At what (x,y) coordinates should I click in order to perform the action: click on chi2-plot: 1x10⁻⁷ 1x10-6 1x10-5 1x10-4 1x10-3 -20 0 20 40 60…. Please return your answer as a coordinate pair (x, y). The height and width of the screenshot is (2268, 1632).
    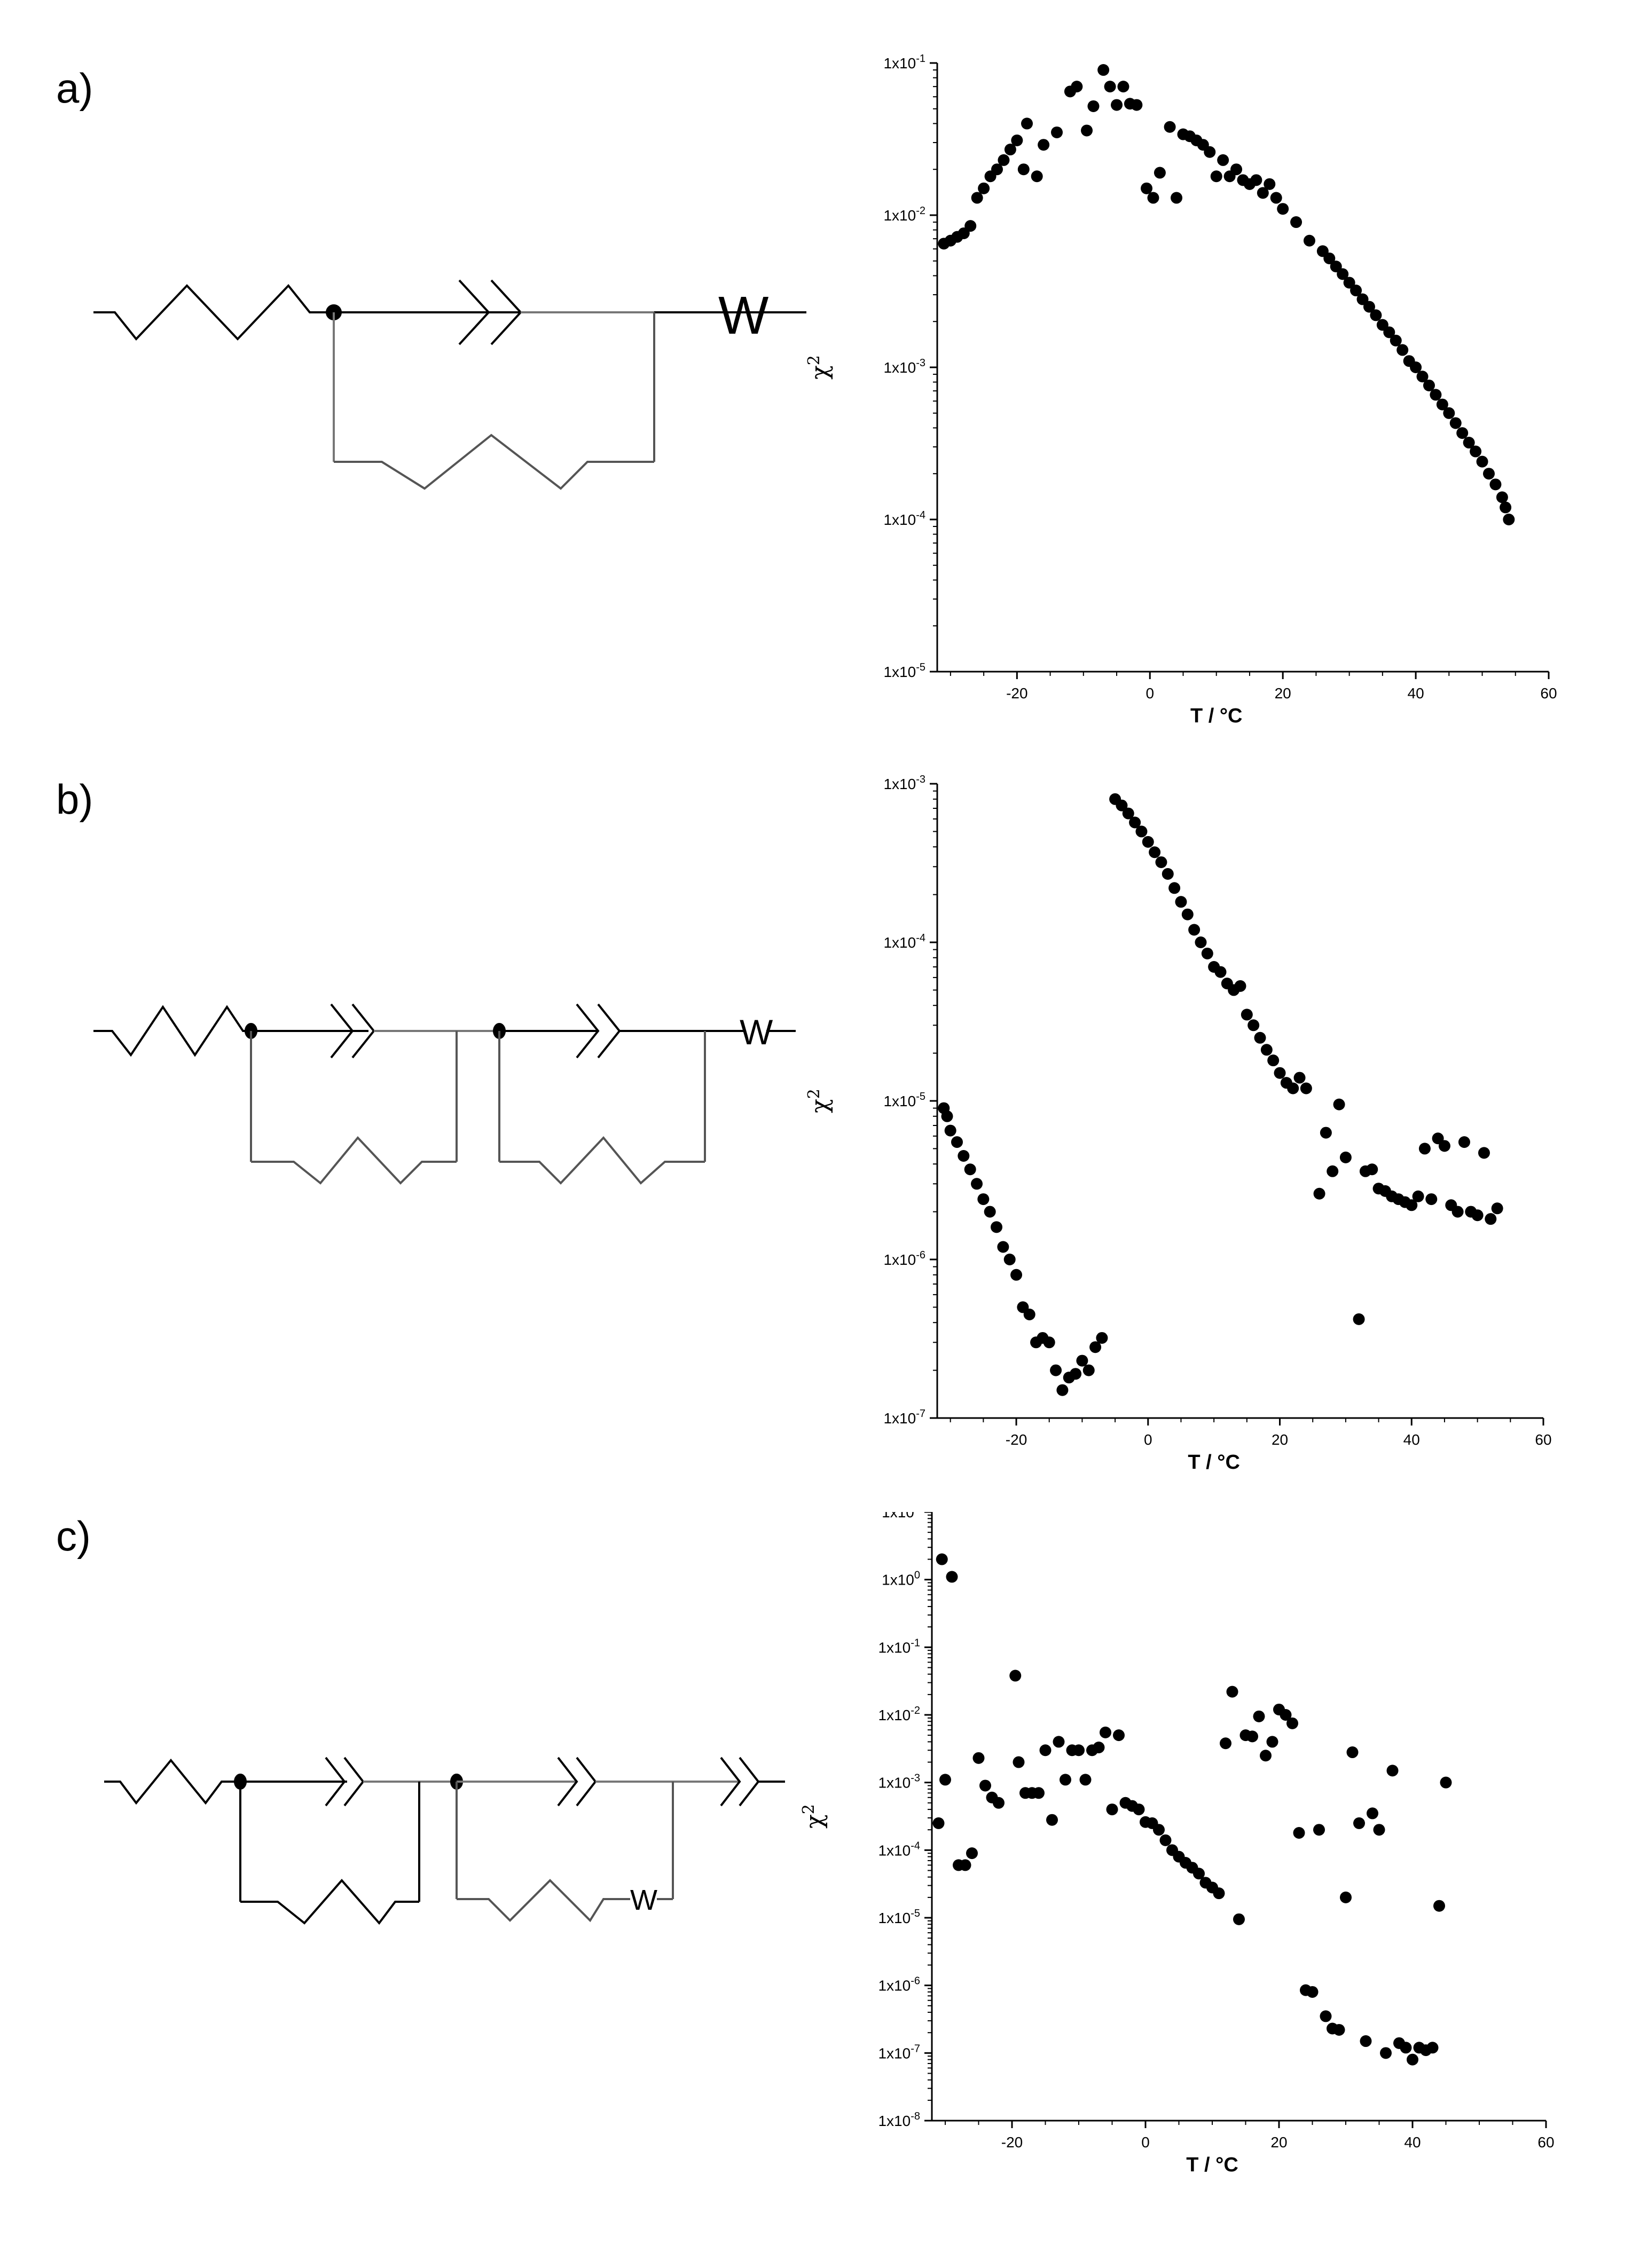
    Looking at the image, I should click on (1178, 1124).